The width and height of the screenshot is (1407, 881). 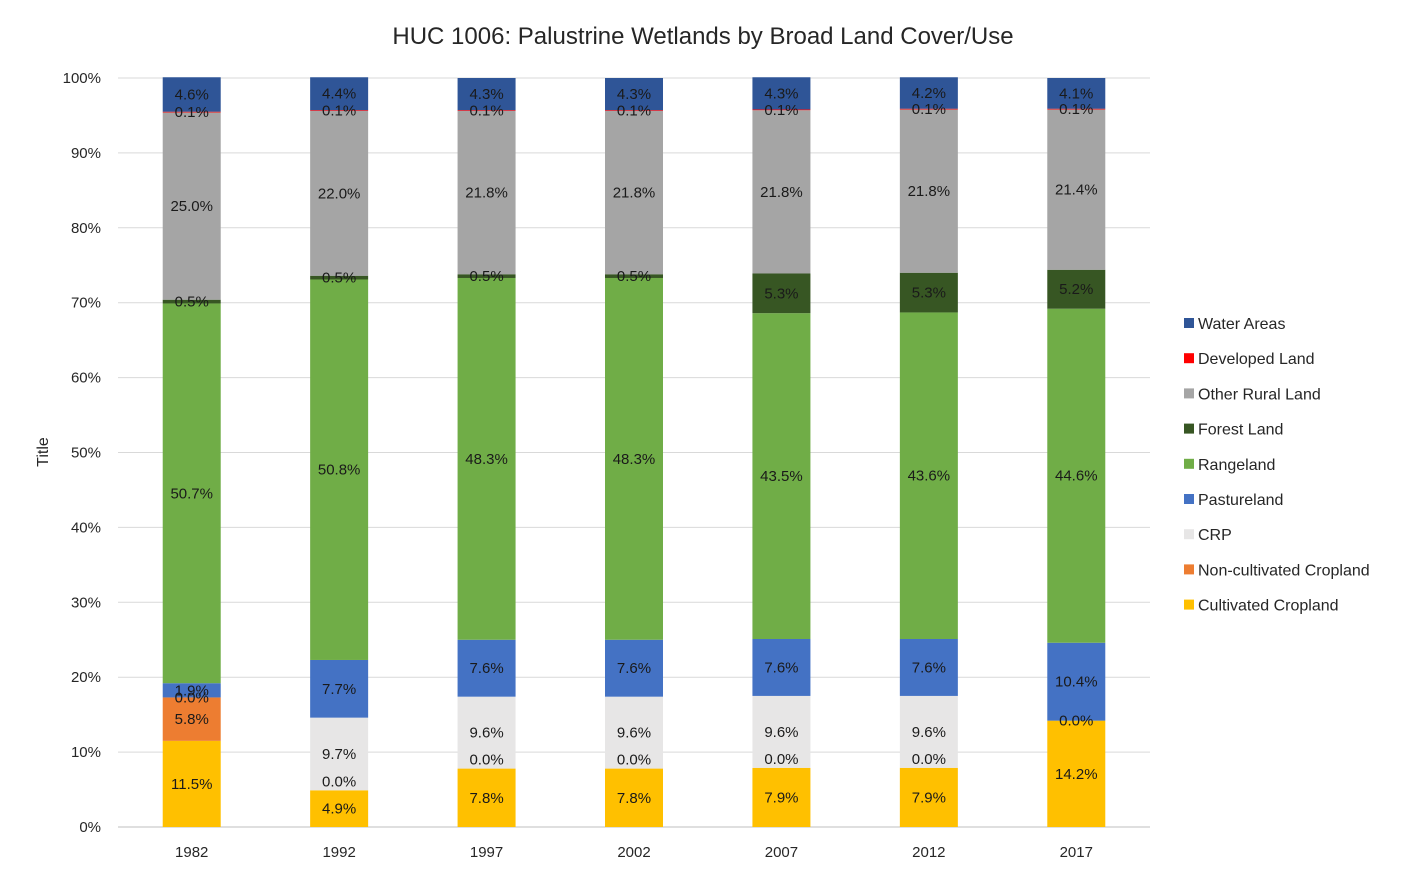 I want to click on y-tick-label: 40%, so click(x=86, y=527).